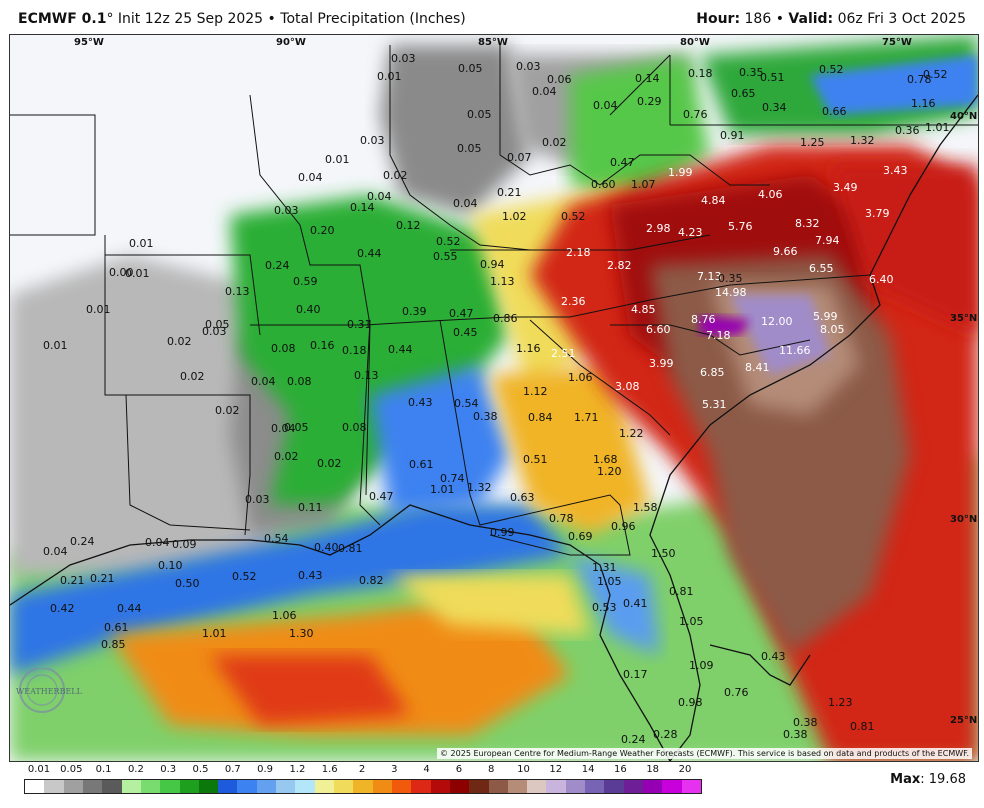 This screenshot has width=984, height=808. I want to click on field-red-gulf, so click(310, 690).